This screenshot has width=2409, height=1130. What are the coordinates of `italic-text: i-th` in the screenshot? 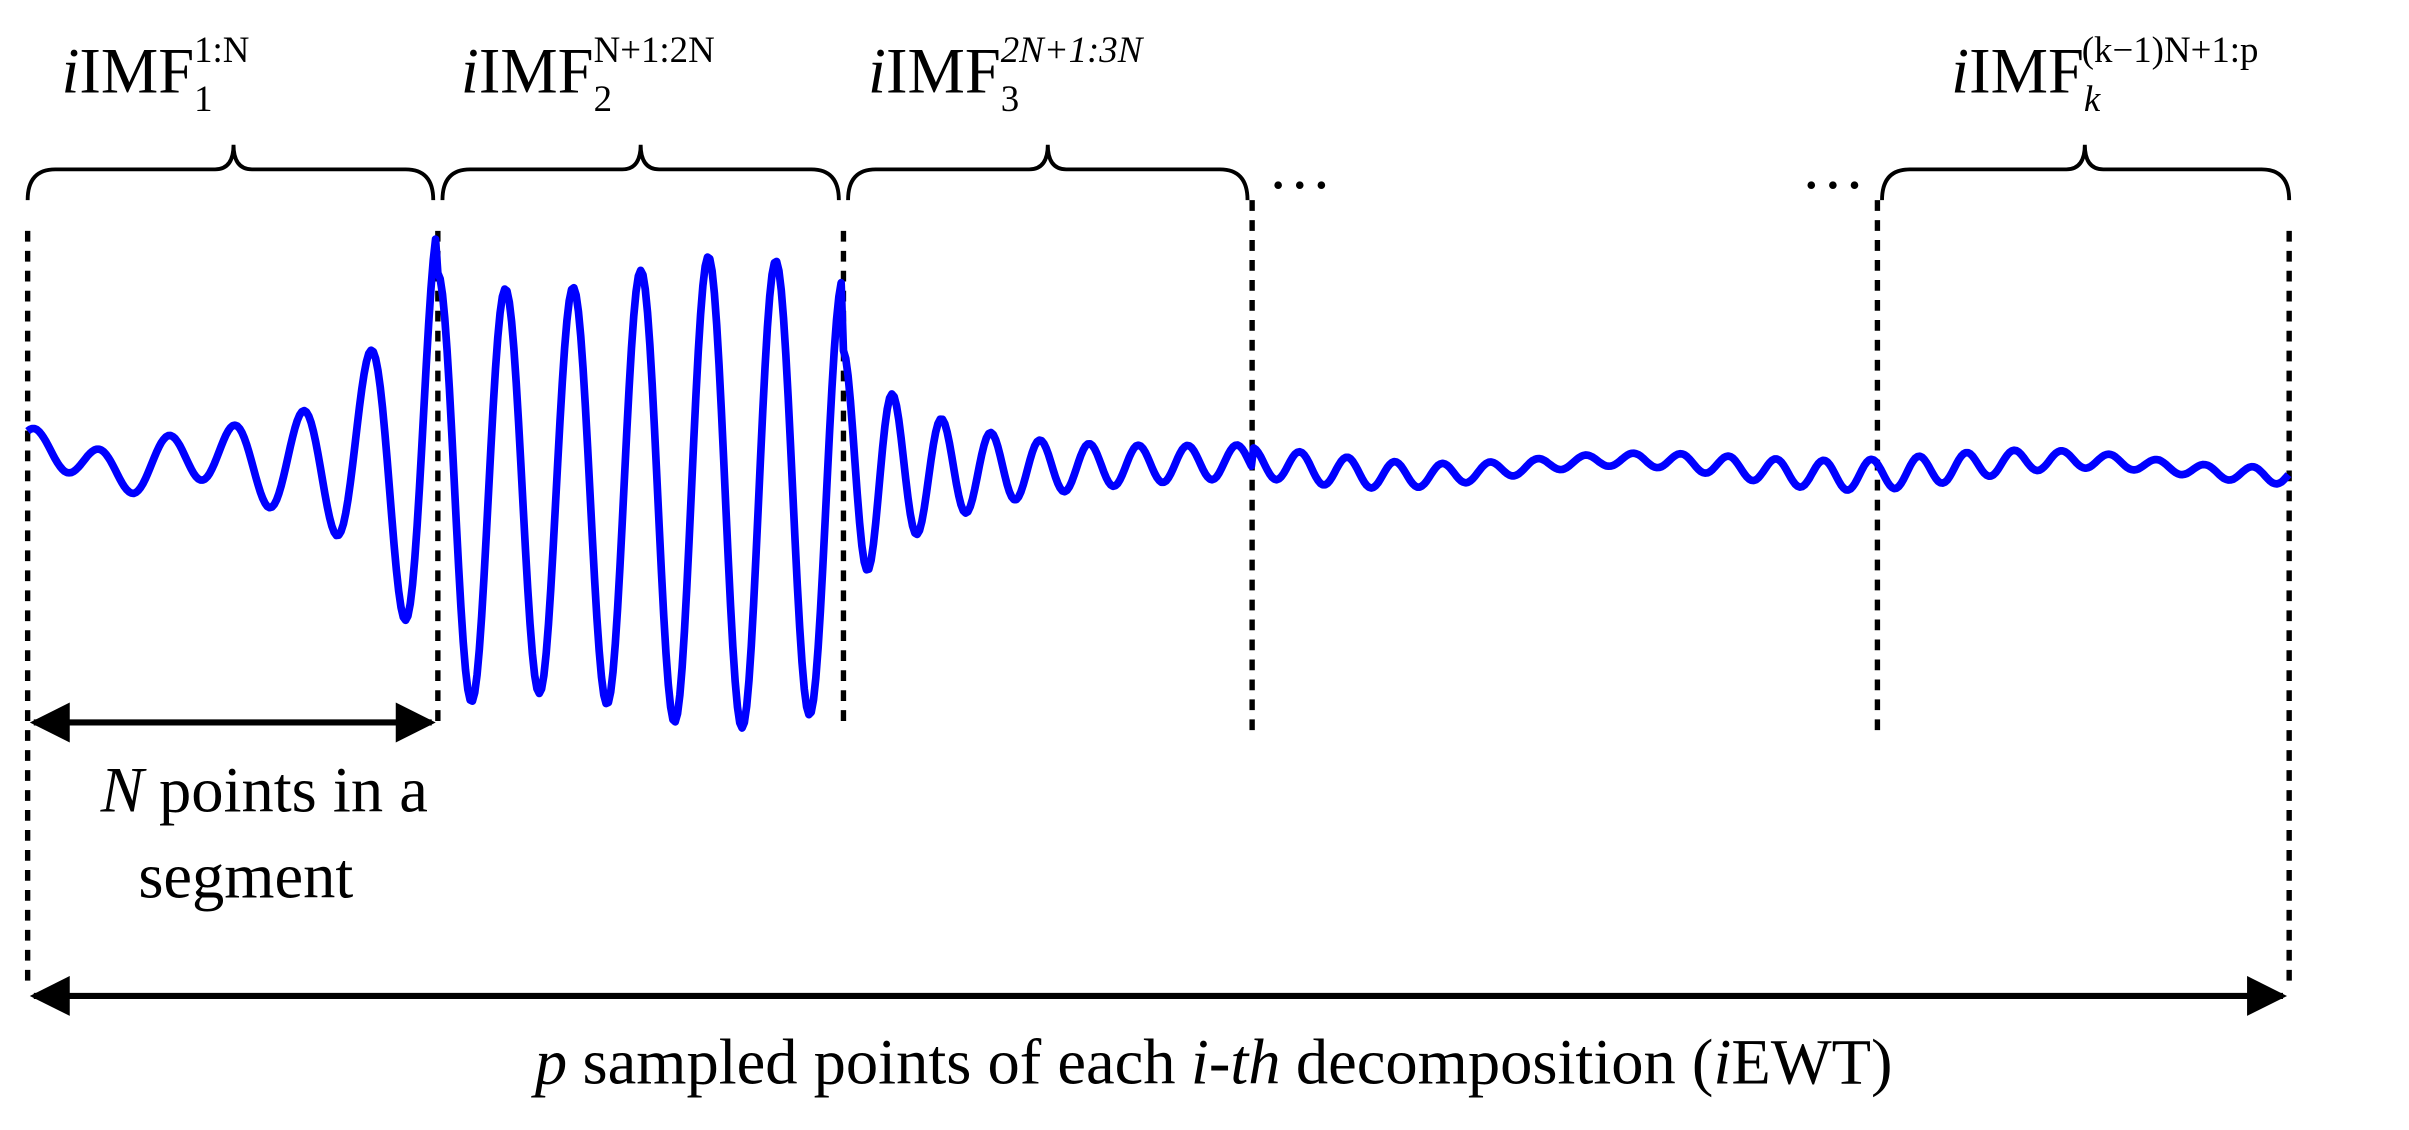 It's located at (1236, 1062).